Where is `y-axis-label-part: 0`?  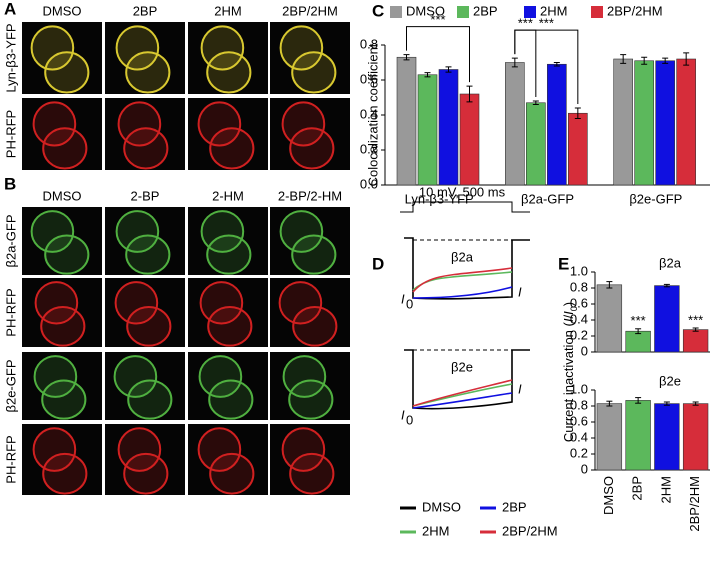
y-axis-label-part: 0 is located at coordinates (574, 308).